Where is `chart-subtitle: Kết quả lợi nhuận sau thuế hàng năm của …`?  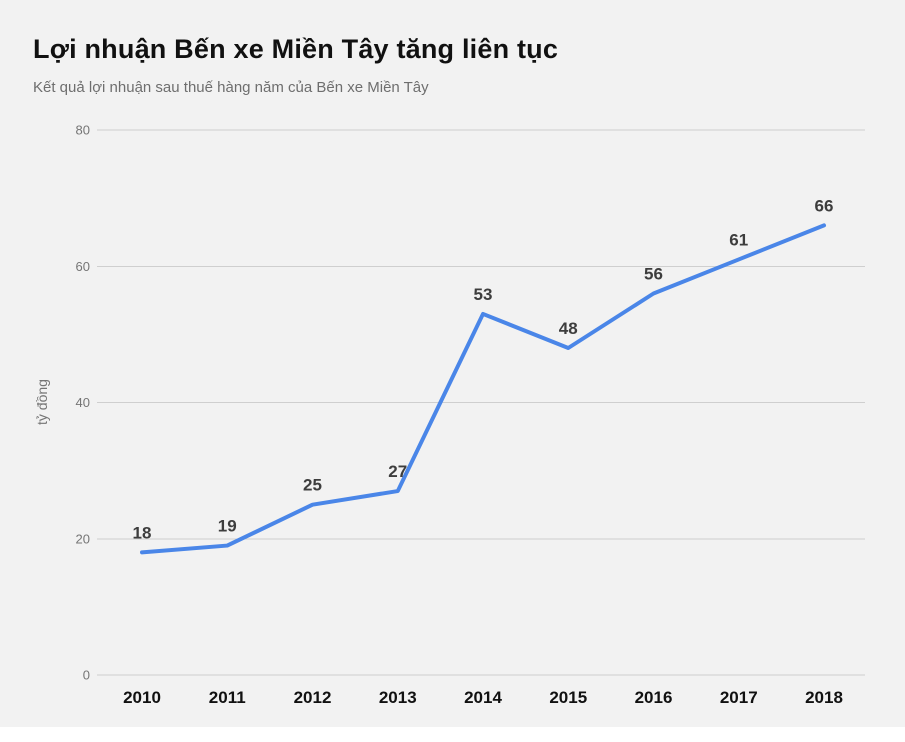 chart-subtitle: Kết quả lợi nhuận sau thuế hàng năm của … is located at coordinates (231, 88).